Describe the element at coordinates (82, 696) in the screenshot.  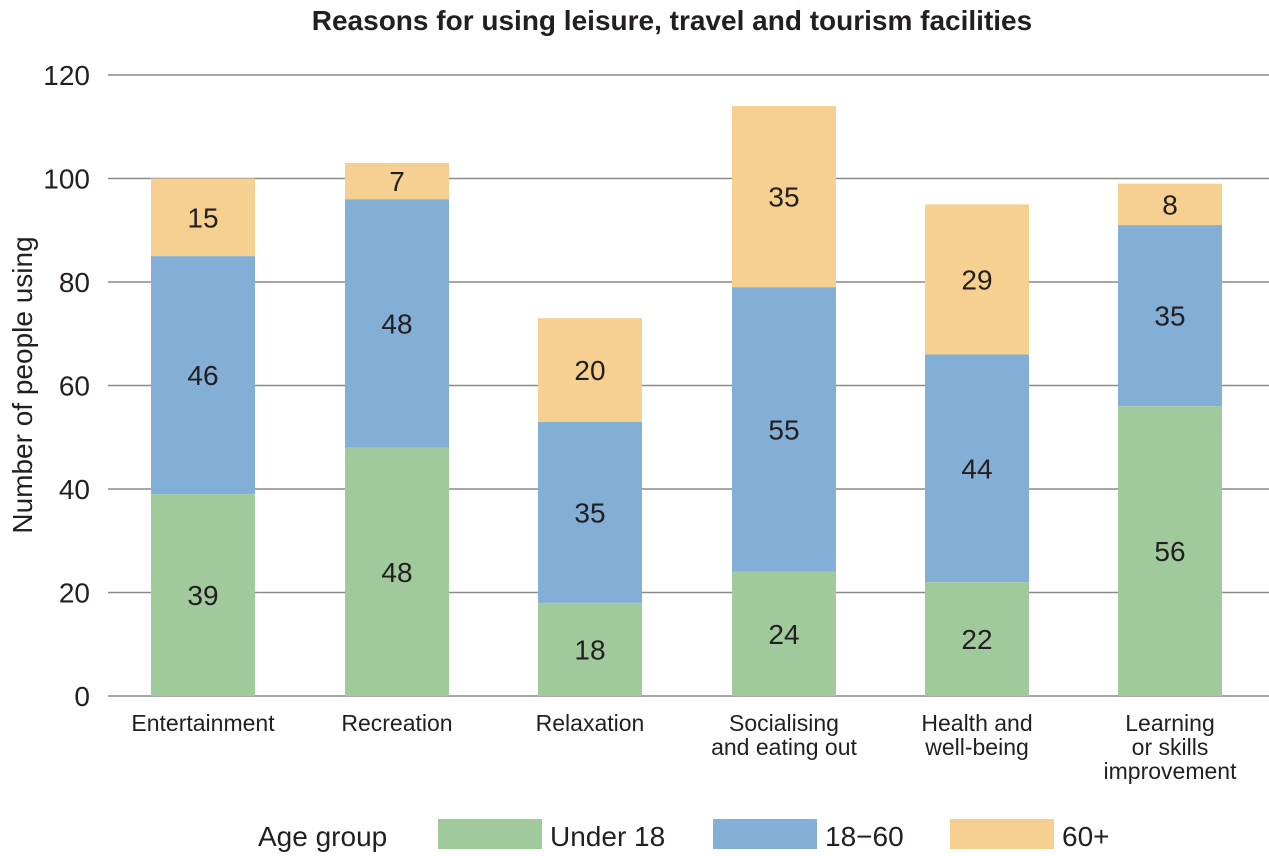
I see `y-tick-label: 0` at that location.